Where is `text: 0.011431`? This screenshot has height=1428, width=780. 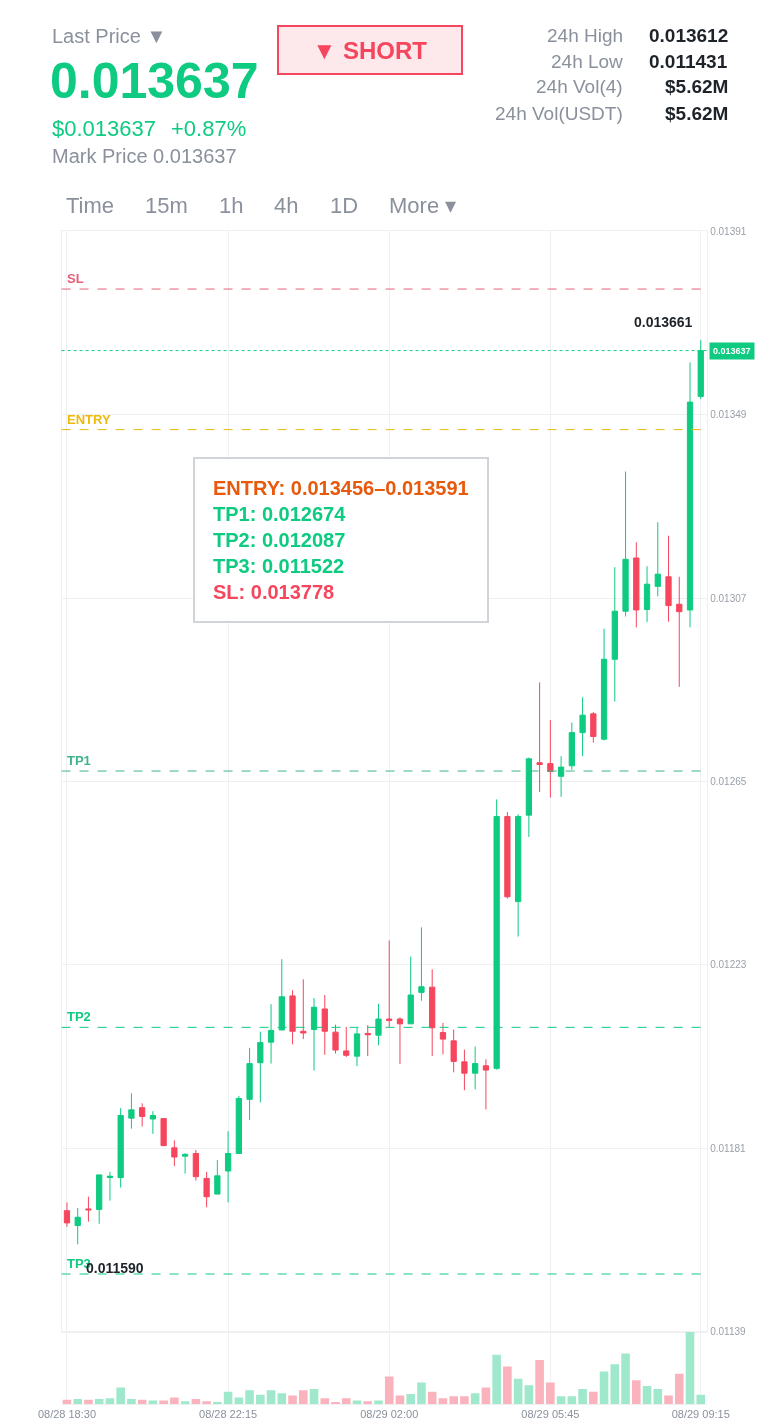 text: 0.011431 is located at coordinates (688, 61).